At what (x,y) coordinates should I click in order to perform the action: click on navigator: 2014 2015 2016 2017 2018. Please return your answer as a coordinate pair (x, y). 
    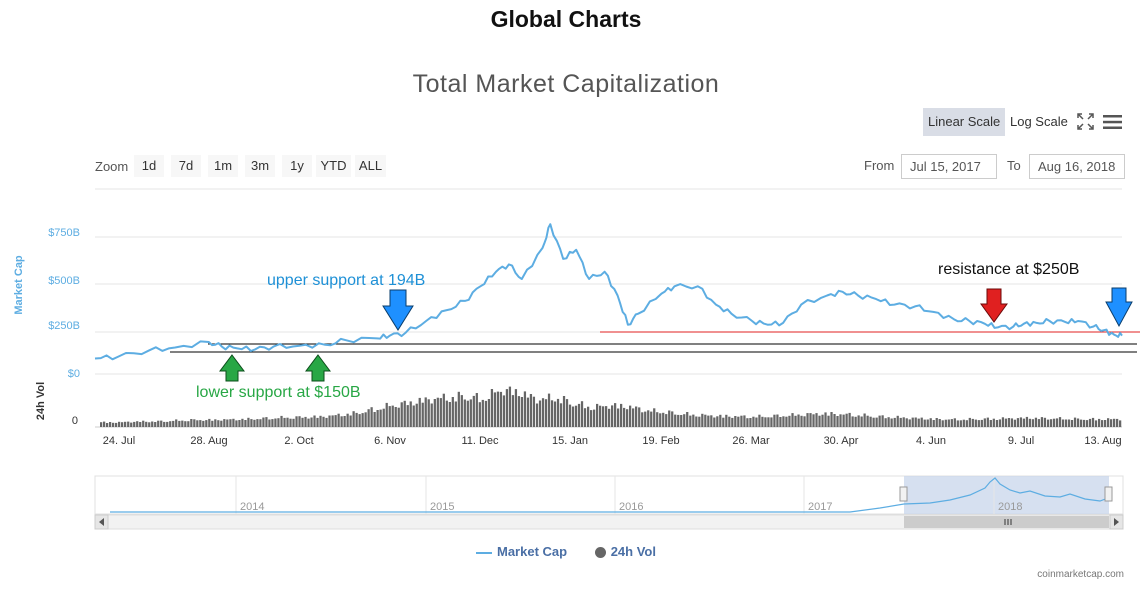
    Looking at the image, I should click on (609, 495).